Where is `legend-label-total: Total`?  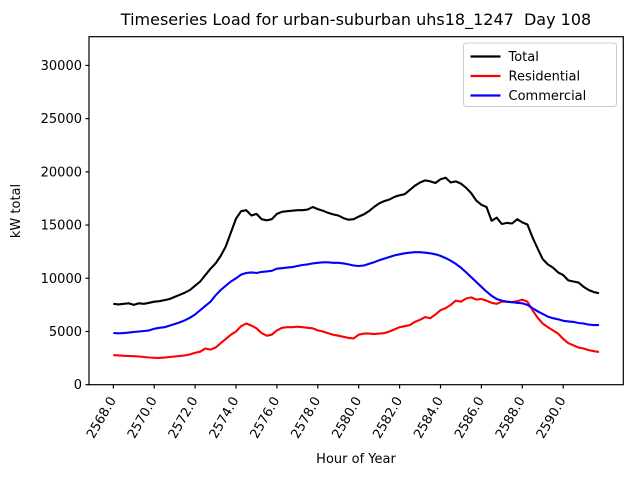 legend-label-total: Total is located at coordinates (523, 57).